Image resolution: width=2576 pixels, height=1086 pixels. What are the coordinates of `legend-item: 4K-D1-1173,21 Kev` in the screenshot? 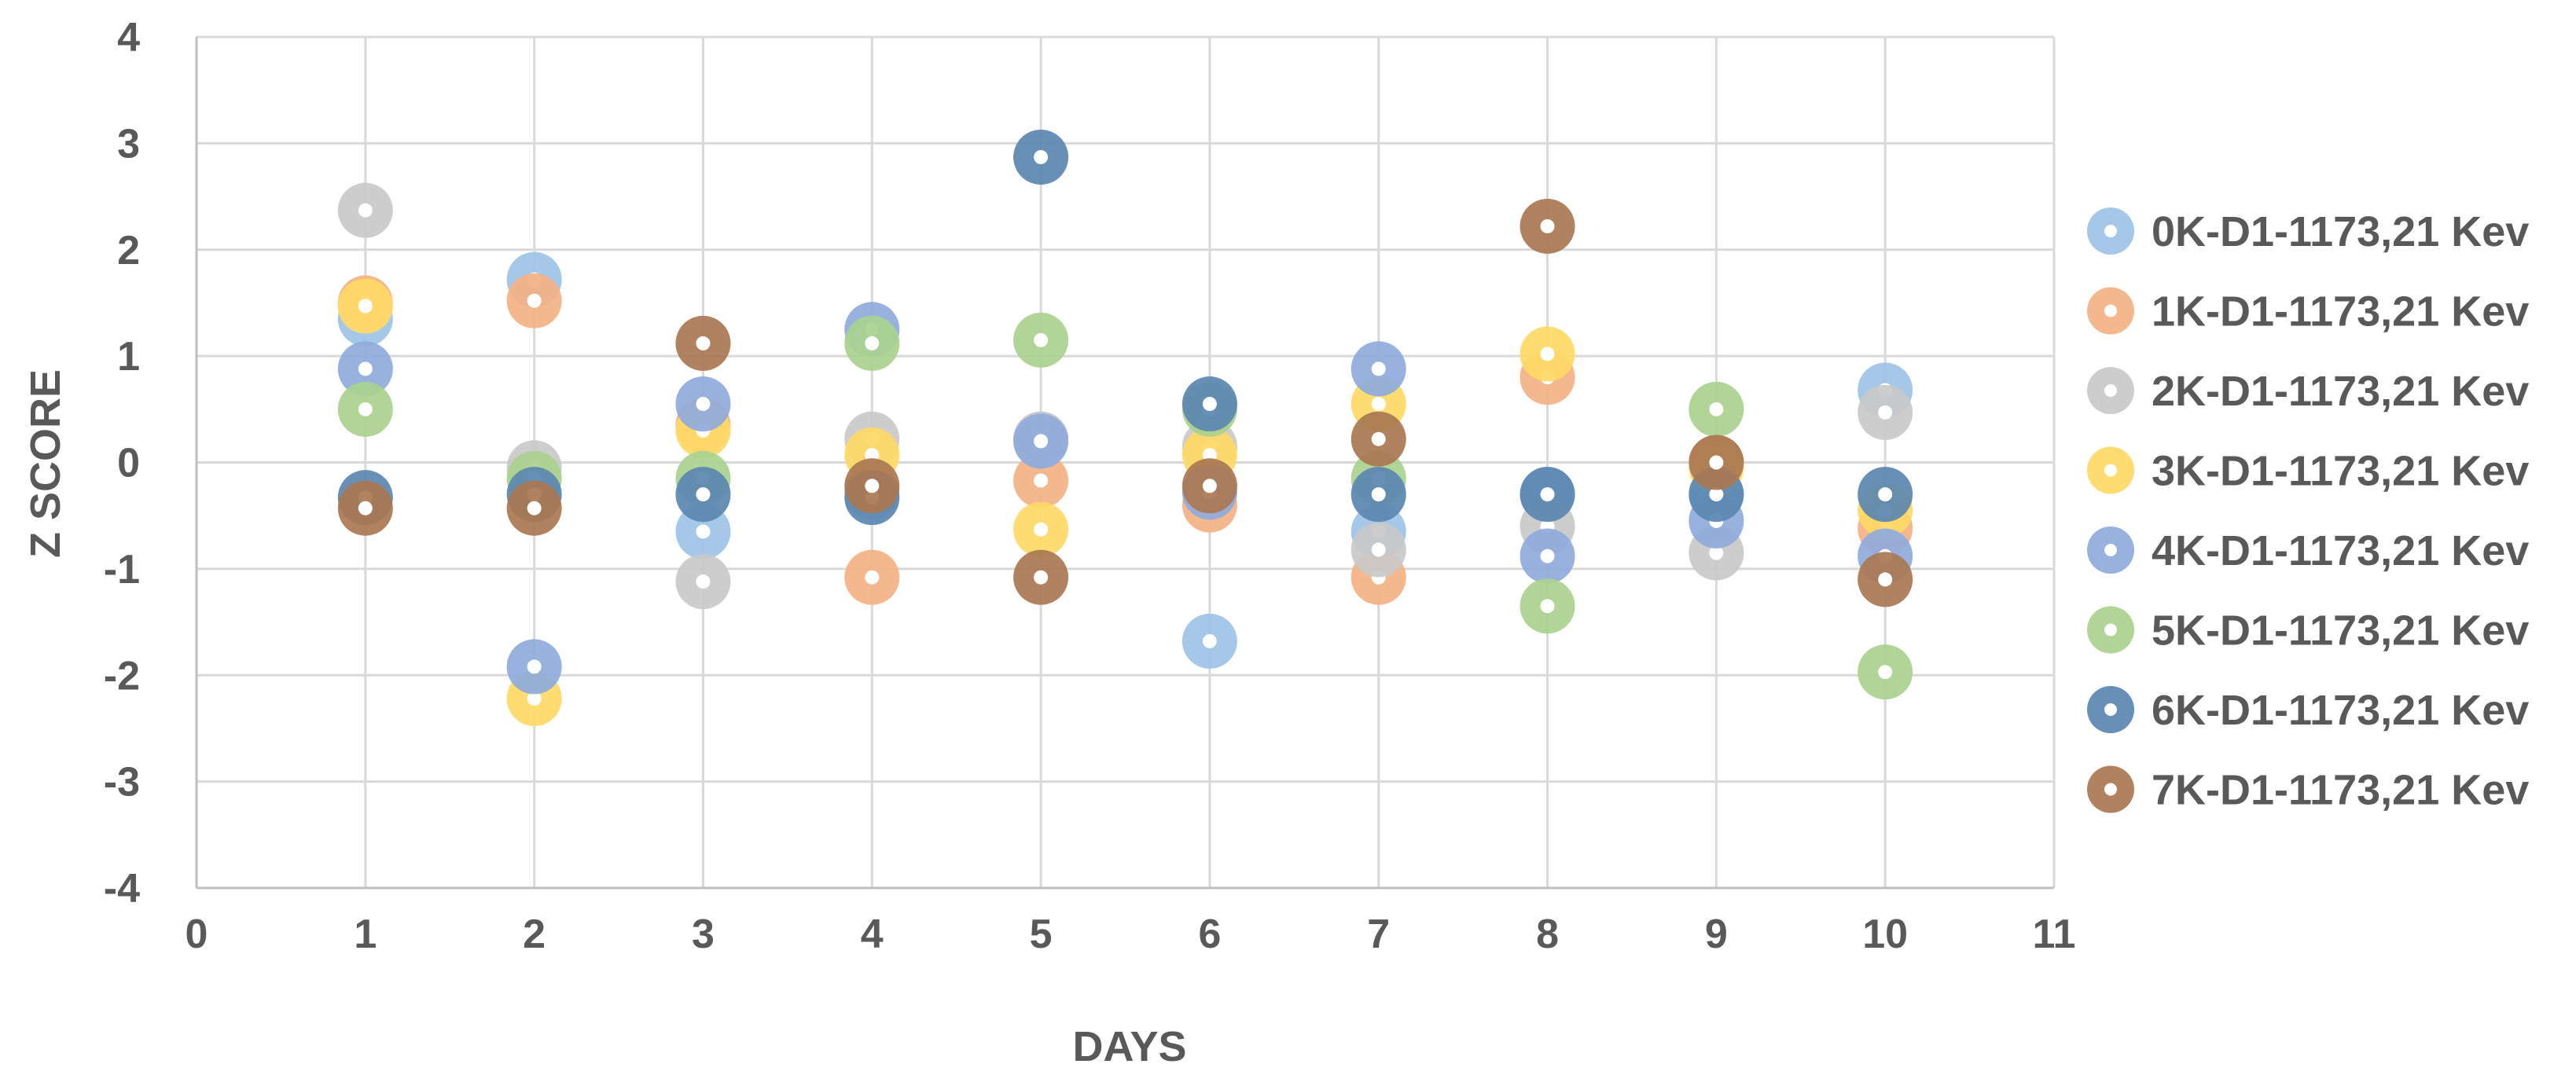 It's located at (2308, 550).